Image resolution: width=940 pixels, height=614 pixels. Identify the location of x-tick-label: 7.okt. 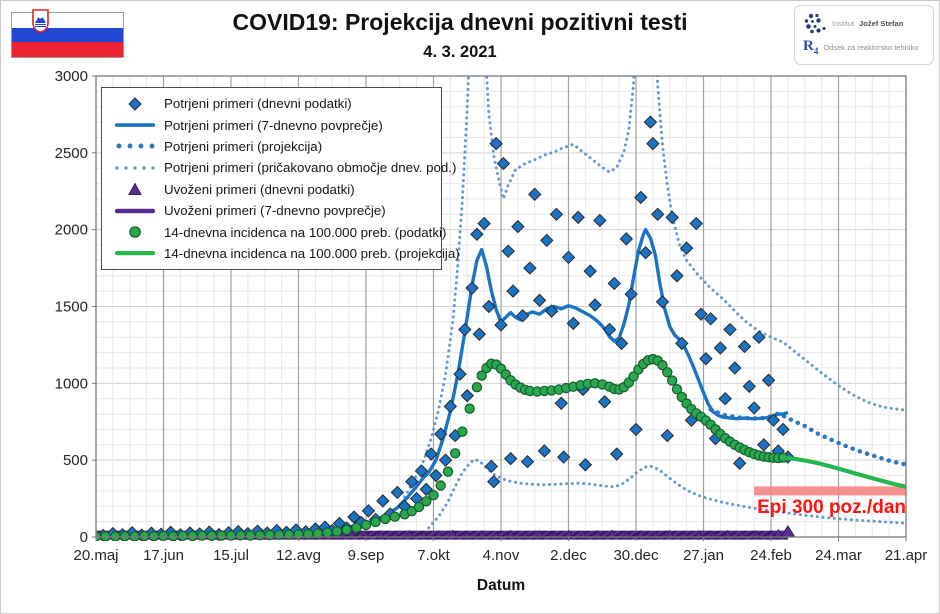
(433, 555).